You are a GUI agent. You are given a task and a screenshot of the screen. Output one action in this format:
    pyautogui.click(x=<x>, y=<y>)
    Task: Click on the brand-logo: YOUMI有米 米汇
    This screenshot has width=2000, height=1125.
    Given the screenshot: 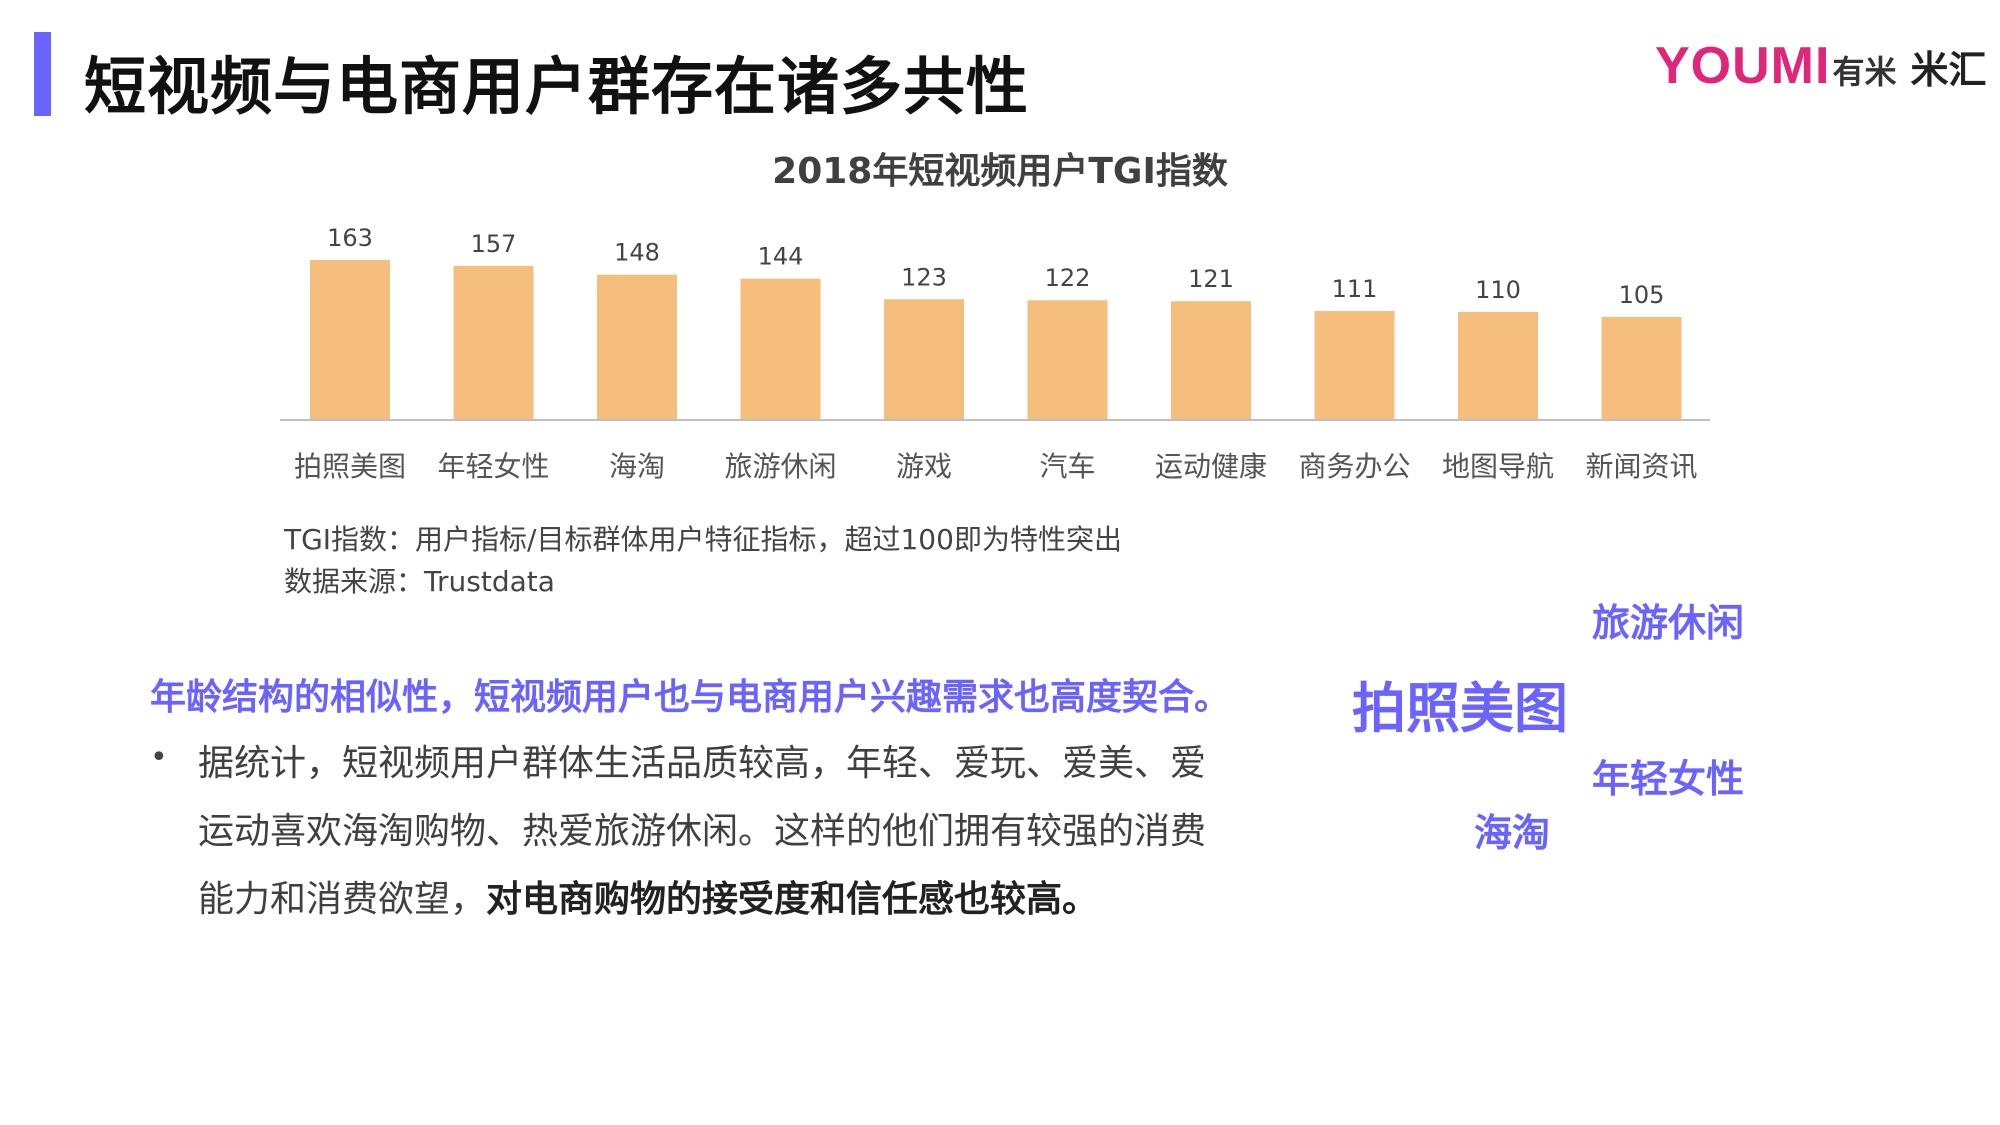 What is the action you would take?
    pyautogui.click(x=1821, y=71)
    